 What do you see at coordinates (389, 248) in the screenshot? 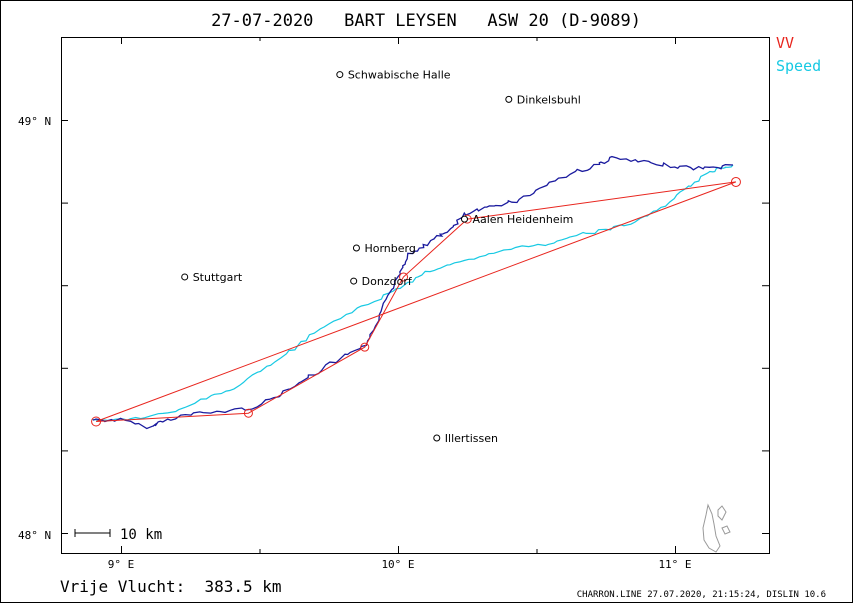
I see `town-label: Hornberg` at bounding box center [389, 248].